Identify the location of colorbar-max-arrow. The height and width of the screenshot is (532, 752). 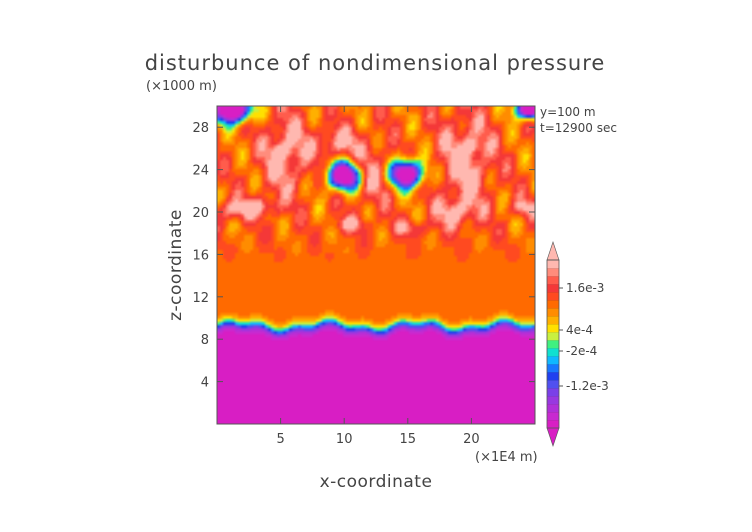
(553, 251).